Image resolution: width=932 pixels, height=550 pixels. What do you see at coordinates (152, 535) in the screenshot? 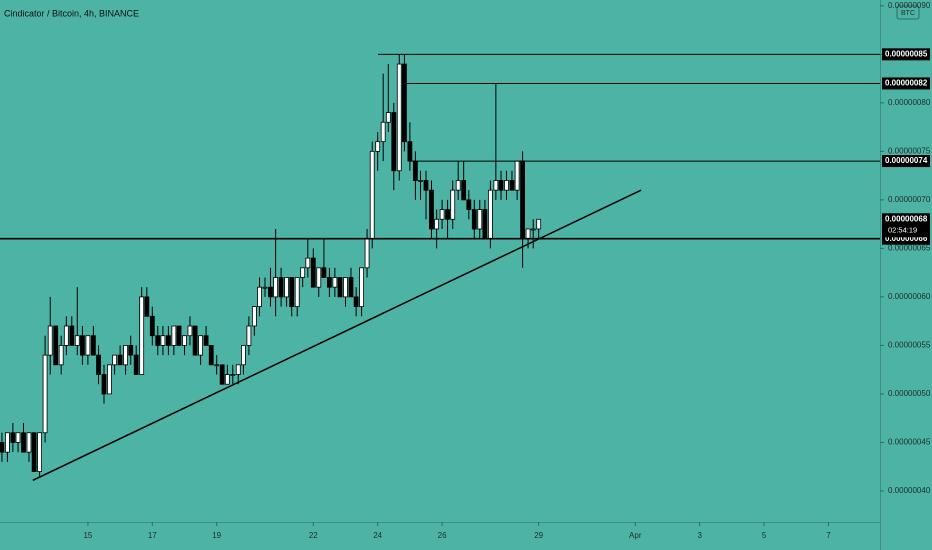
I see `x-tick-label: 17` at bounding box center [152, 535].